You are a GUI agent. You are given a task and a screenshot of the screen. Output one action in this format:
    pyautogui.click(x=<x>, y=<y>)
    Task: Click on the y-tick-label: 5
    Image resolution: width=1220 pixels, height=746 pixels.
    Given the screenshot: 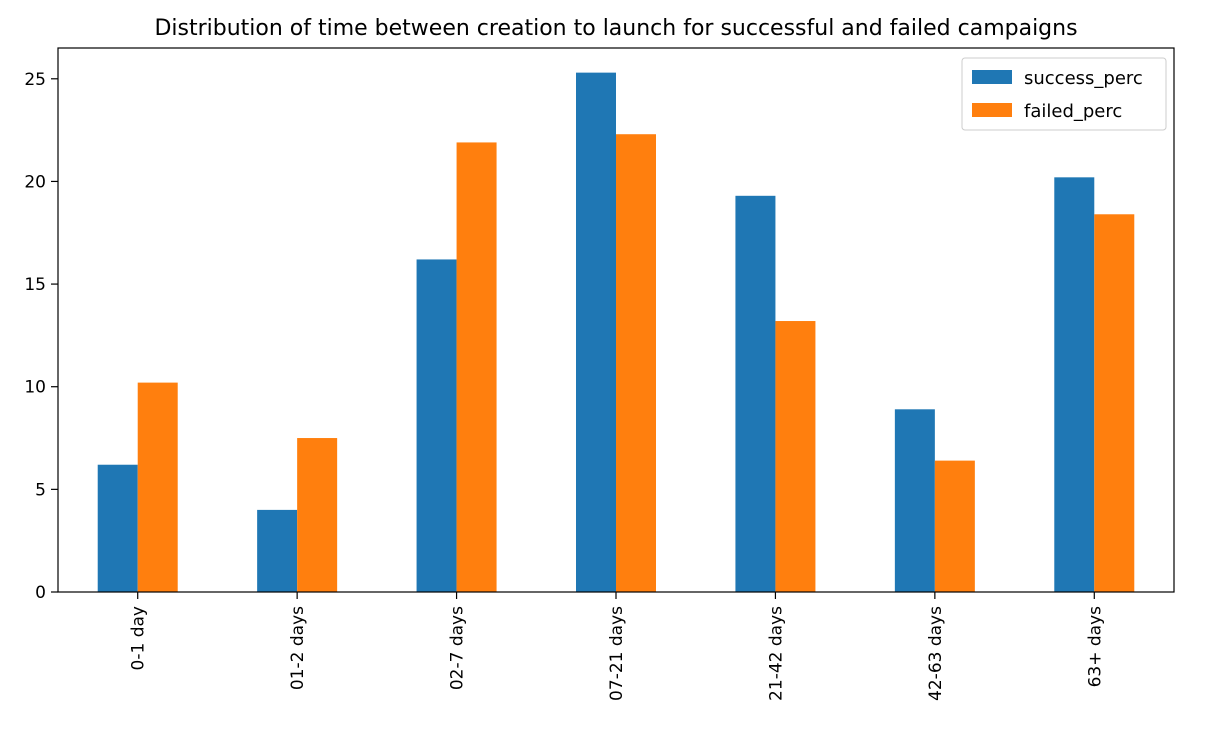 What is the action you would take?
    pyautogui.click(x=40, y=490)
    